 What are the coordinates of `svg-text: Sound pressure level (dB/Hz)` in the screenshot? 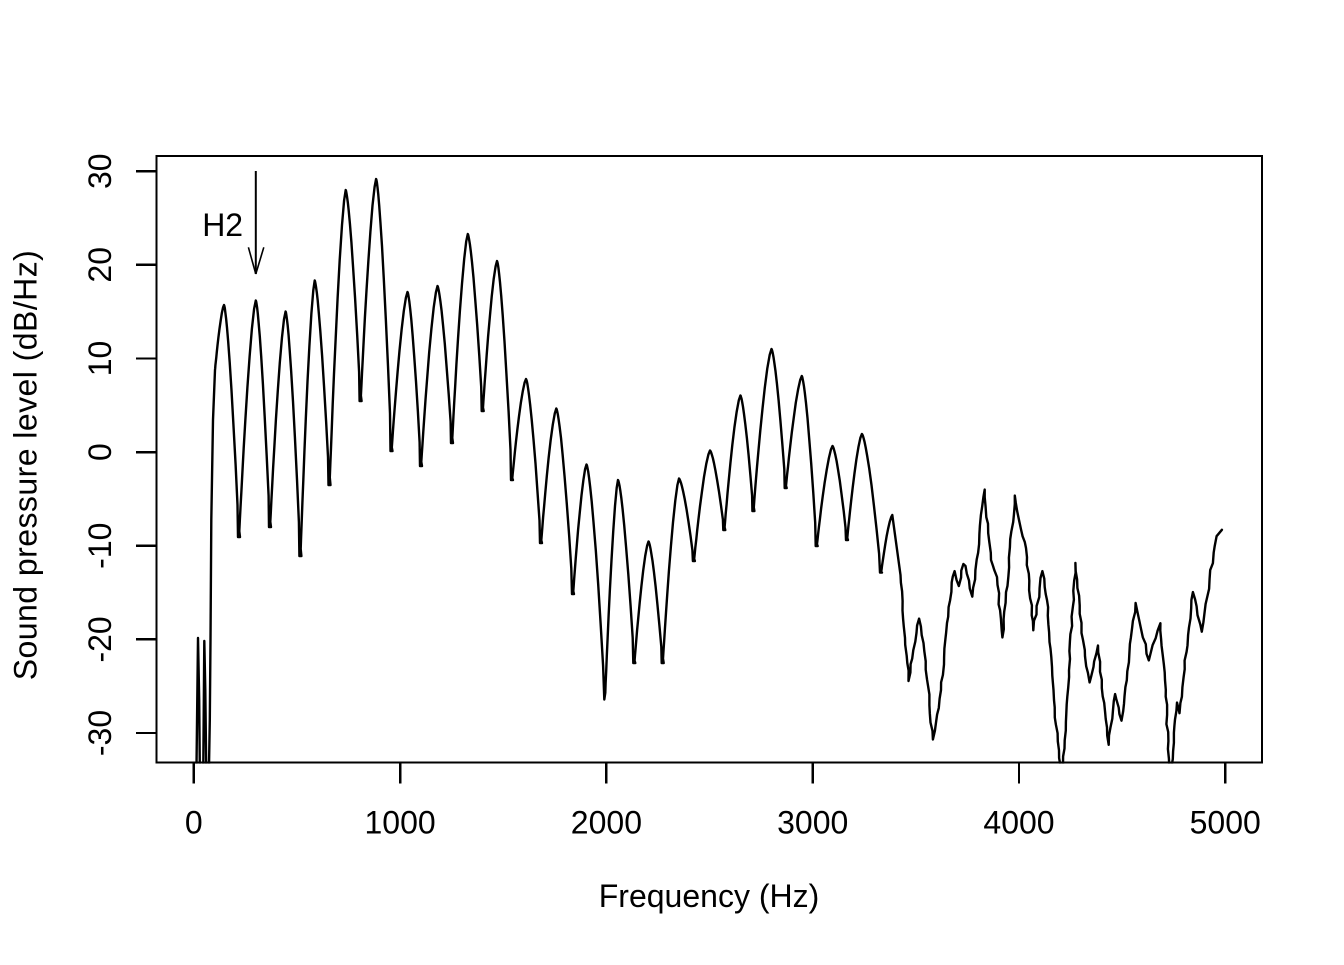 It's located at (26, 465).